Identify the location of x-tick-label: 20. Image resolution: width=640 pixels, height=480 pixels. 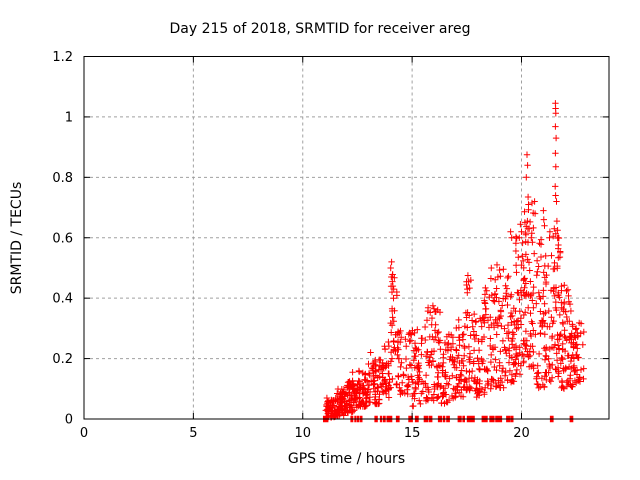
(521, 433).